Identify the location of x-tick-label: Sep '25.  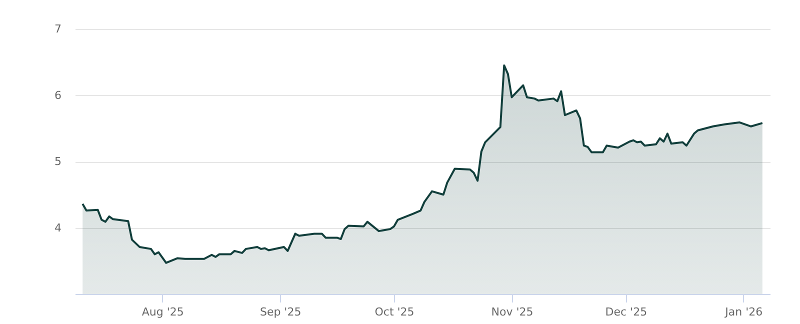
(281, 312).